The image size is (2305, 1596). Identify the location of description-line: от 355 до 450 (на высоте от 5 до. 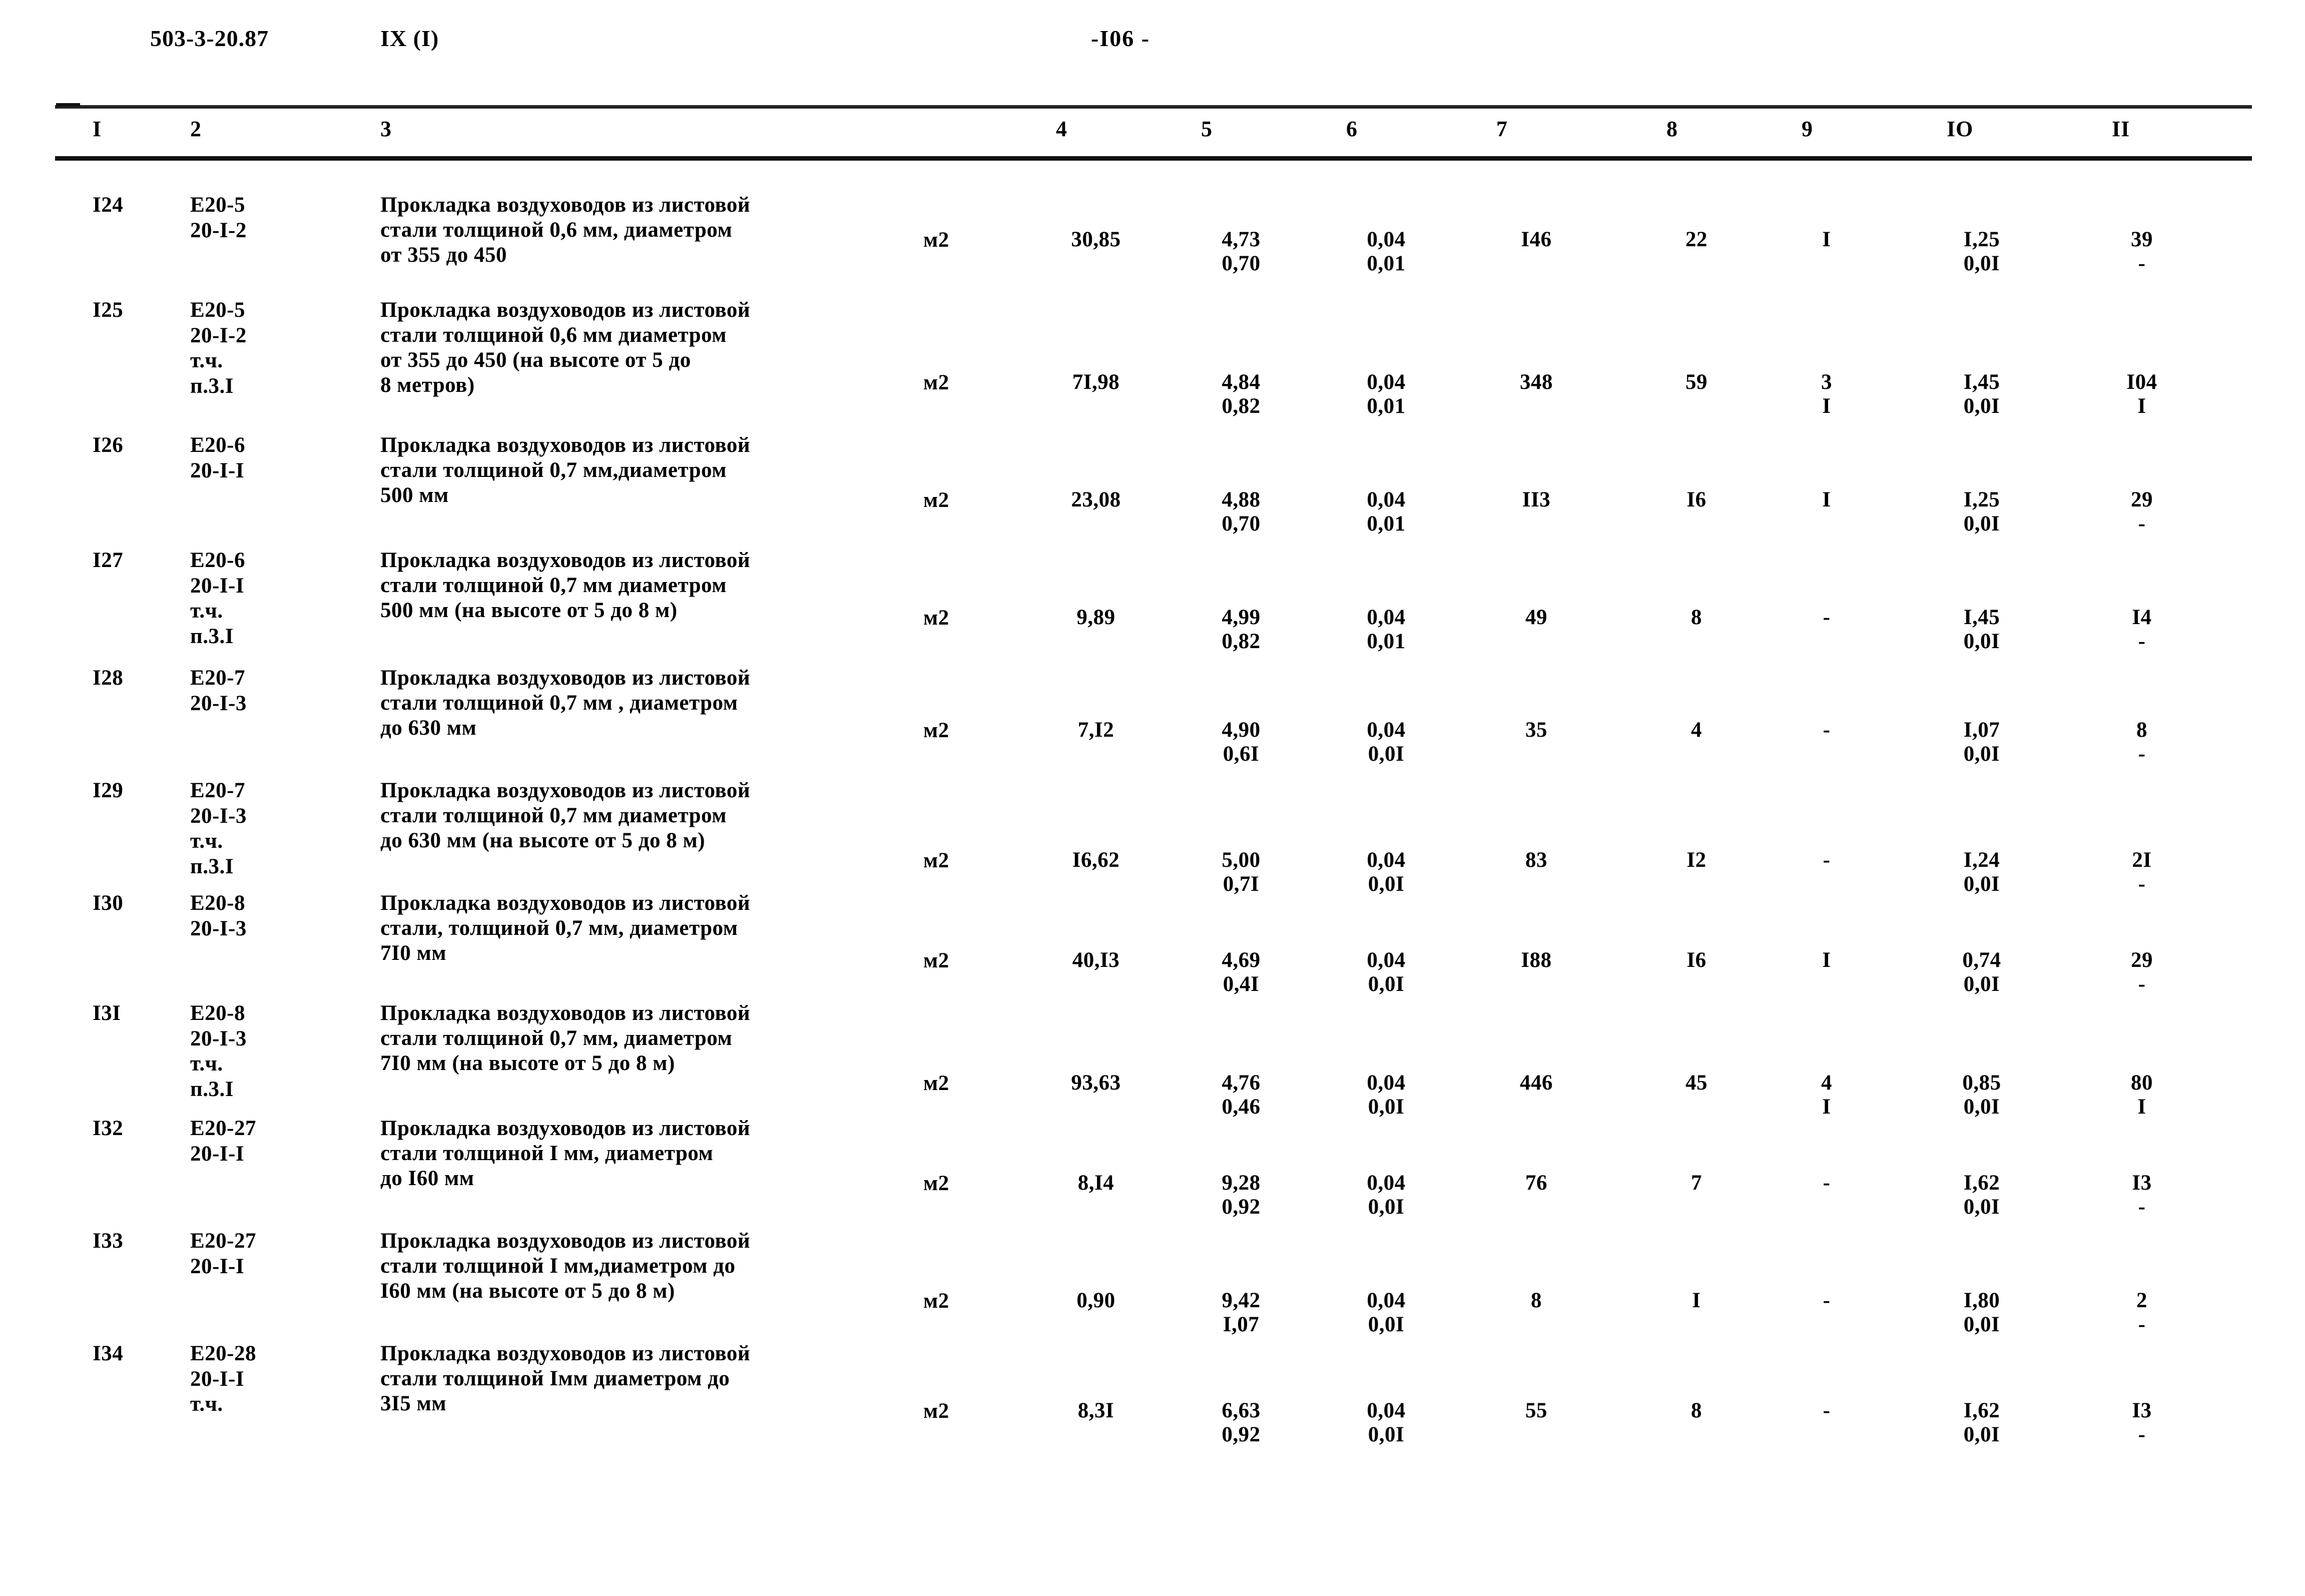
(535, 360).